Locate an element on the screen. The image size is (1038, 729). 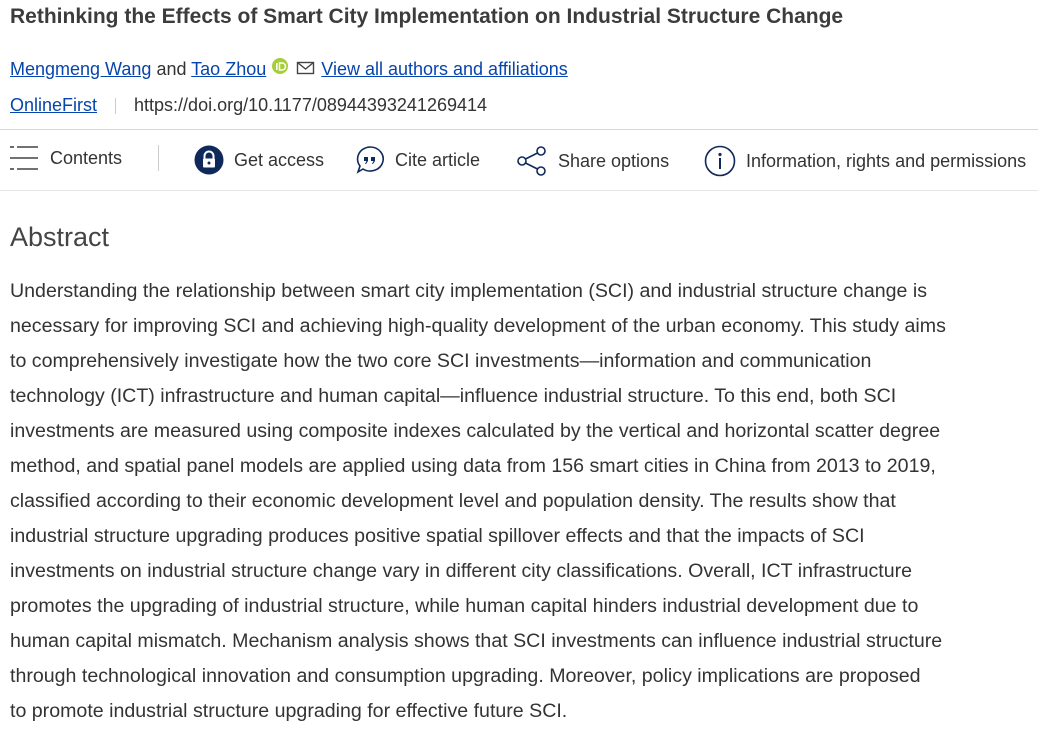
email-icon is located at coordinates (306, 68).